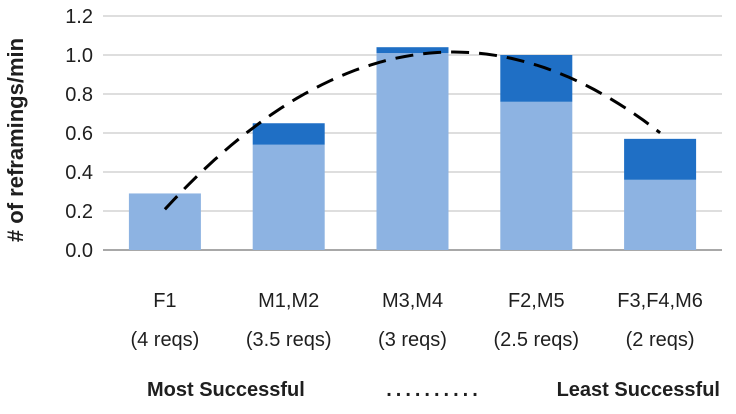 Image resolution: width=736 pixels, height=414 pixels. What do you see at coordinates (79, 251) in the screenshot?
I see `y-tick-label: 0.0` at bounding box center [79, 251].